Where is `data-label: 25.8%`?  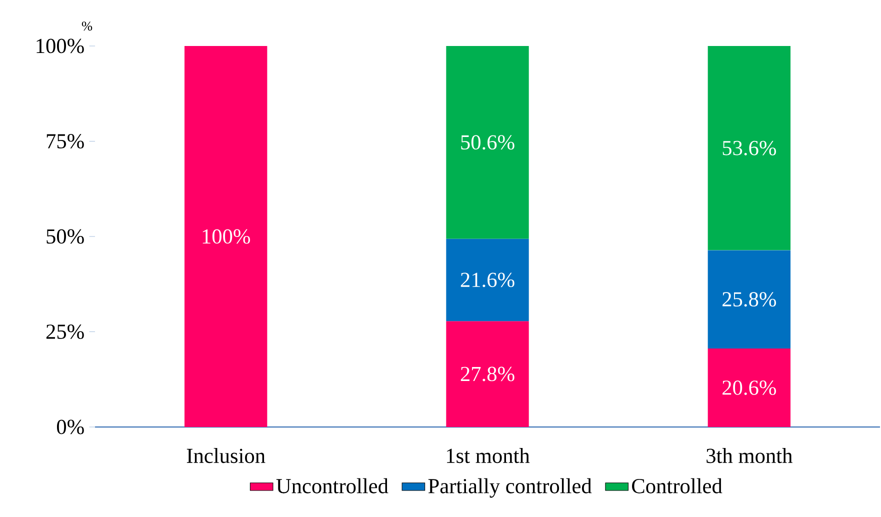 data-label: 25.8% is located at coordinates (749, 299).